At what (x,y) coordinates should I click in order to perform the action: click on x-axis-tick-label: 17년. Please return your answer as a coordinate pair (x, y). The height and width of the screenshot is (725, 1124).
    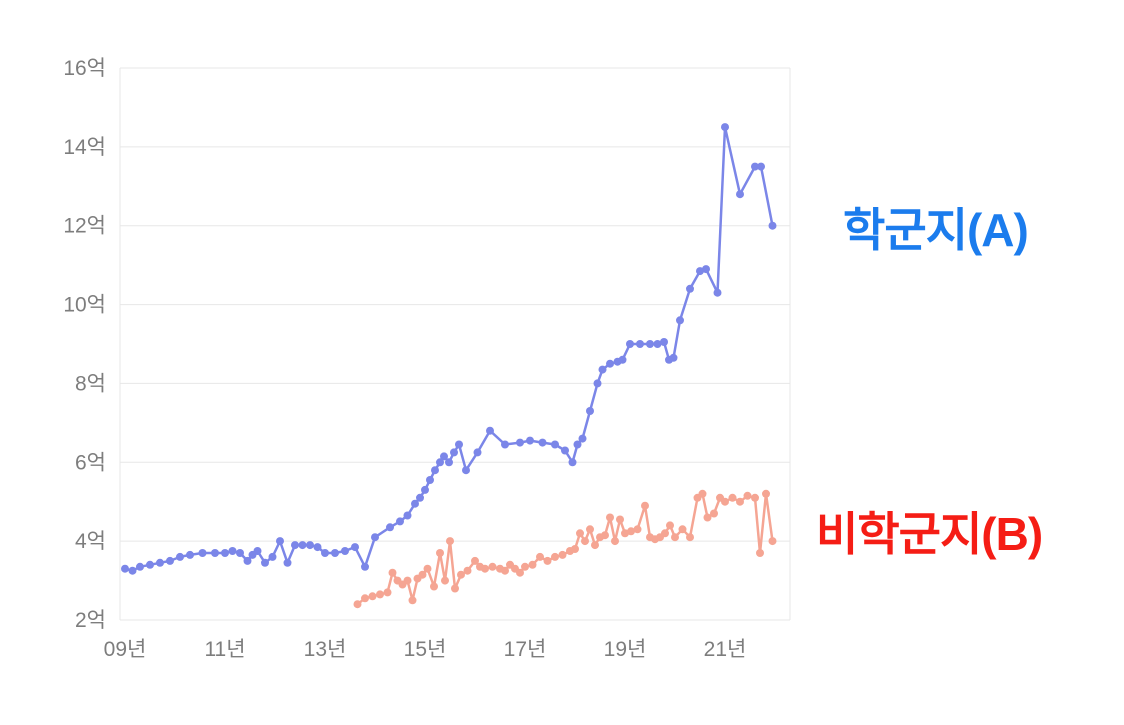
    Looking at the image, I should click on (525, 649).